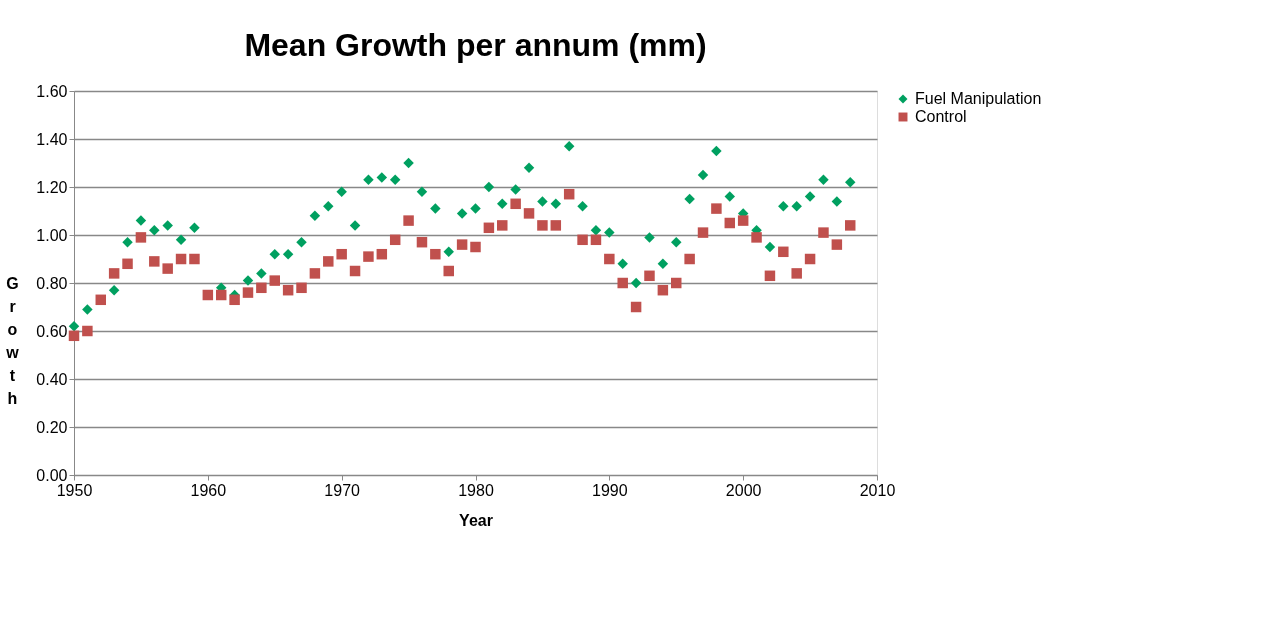 This screenshot has height=643, width=1281. I want to click on legend-label: Fuel Manipulation, so click(978, 98).